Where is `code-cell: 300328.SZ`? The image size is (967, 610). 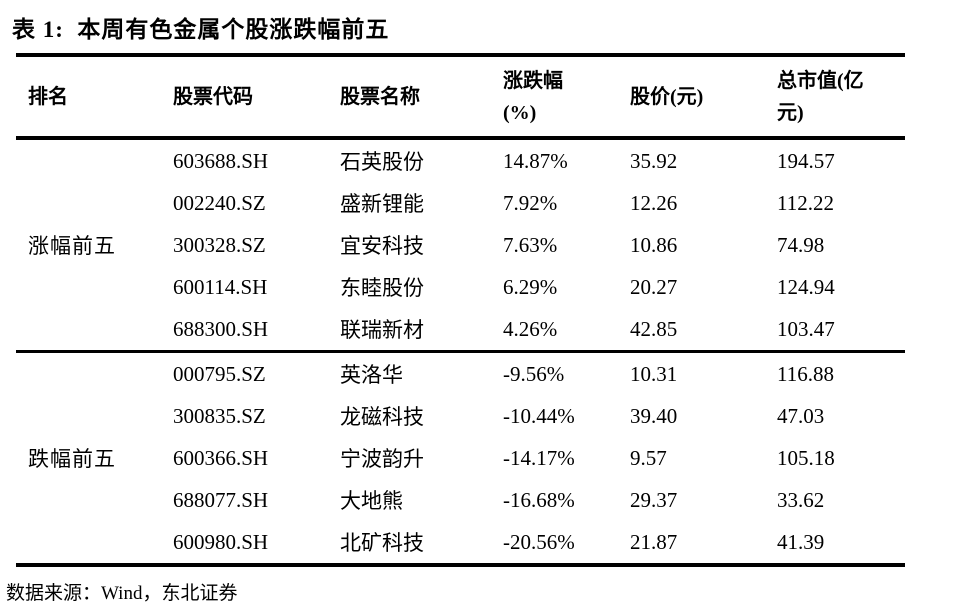 code-cell: 300328.SZ is located at coordinates (219, 244).